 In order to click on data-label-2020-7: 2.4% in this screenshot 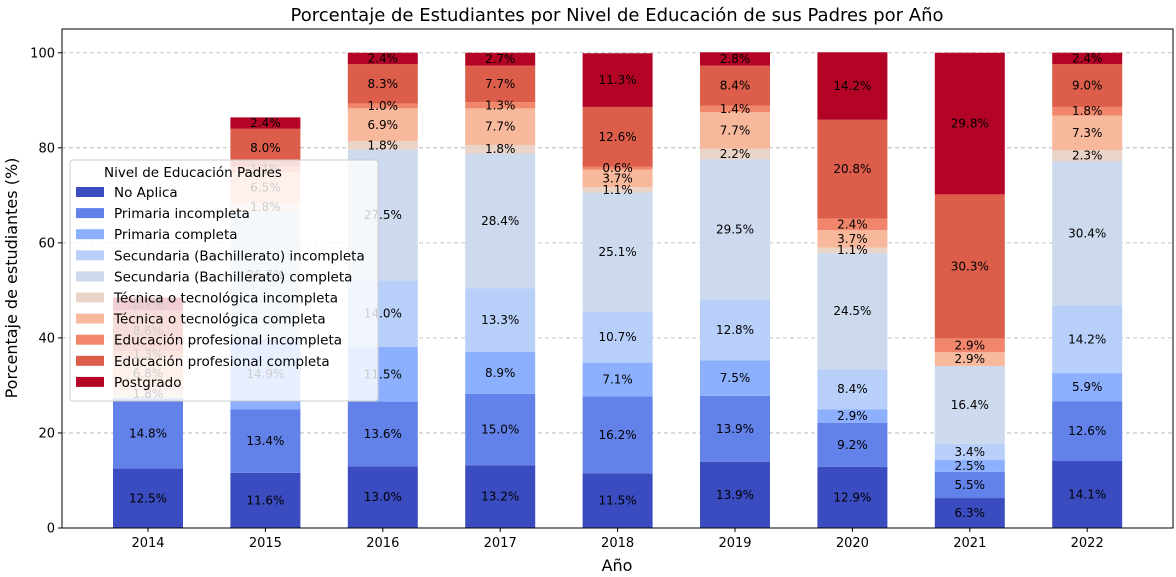, I will do `click(852, 224)`.